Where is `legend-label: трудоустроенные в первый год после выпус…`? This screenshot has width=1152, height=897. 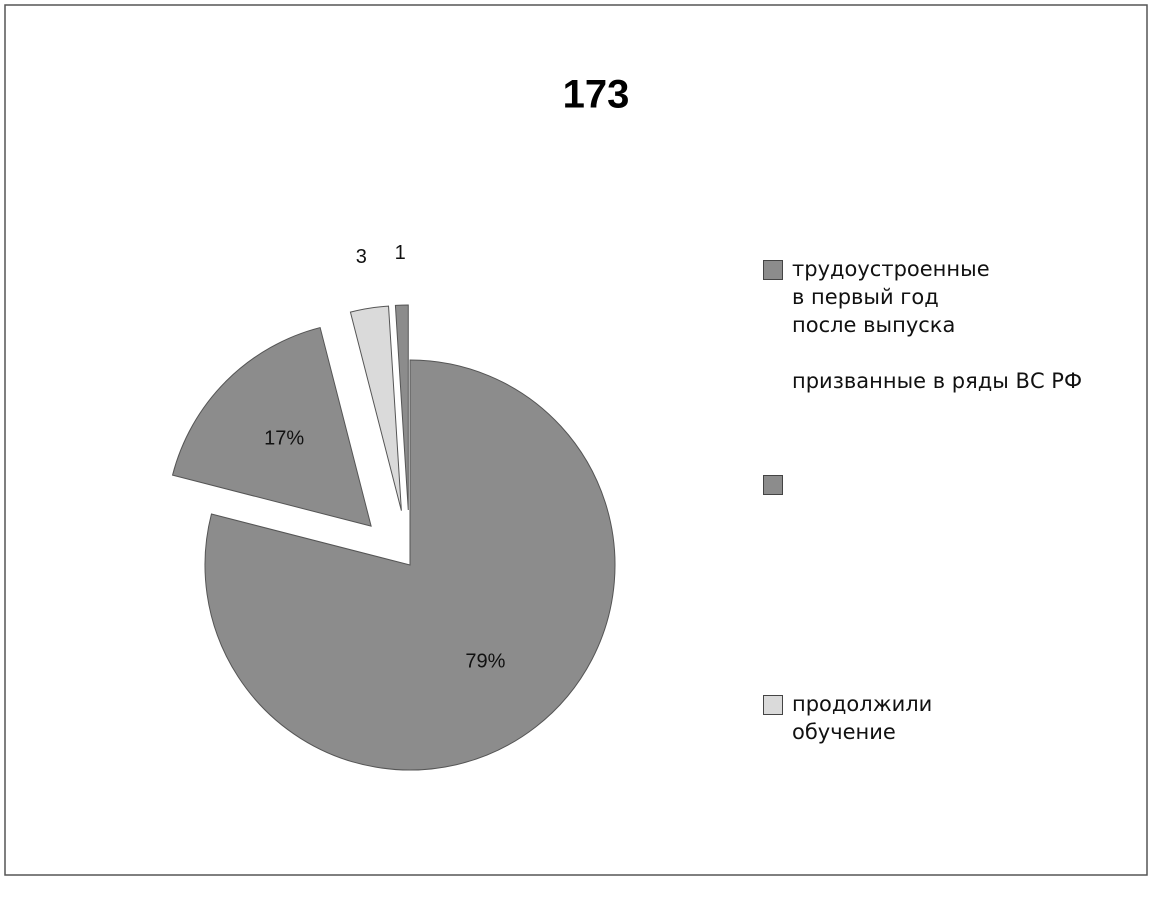 legend-label: трудоустроенные в первый год после выпус… is located at coordinates (891, 297).